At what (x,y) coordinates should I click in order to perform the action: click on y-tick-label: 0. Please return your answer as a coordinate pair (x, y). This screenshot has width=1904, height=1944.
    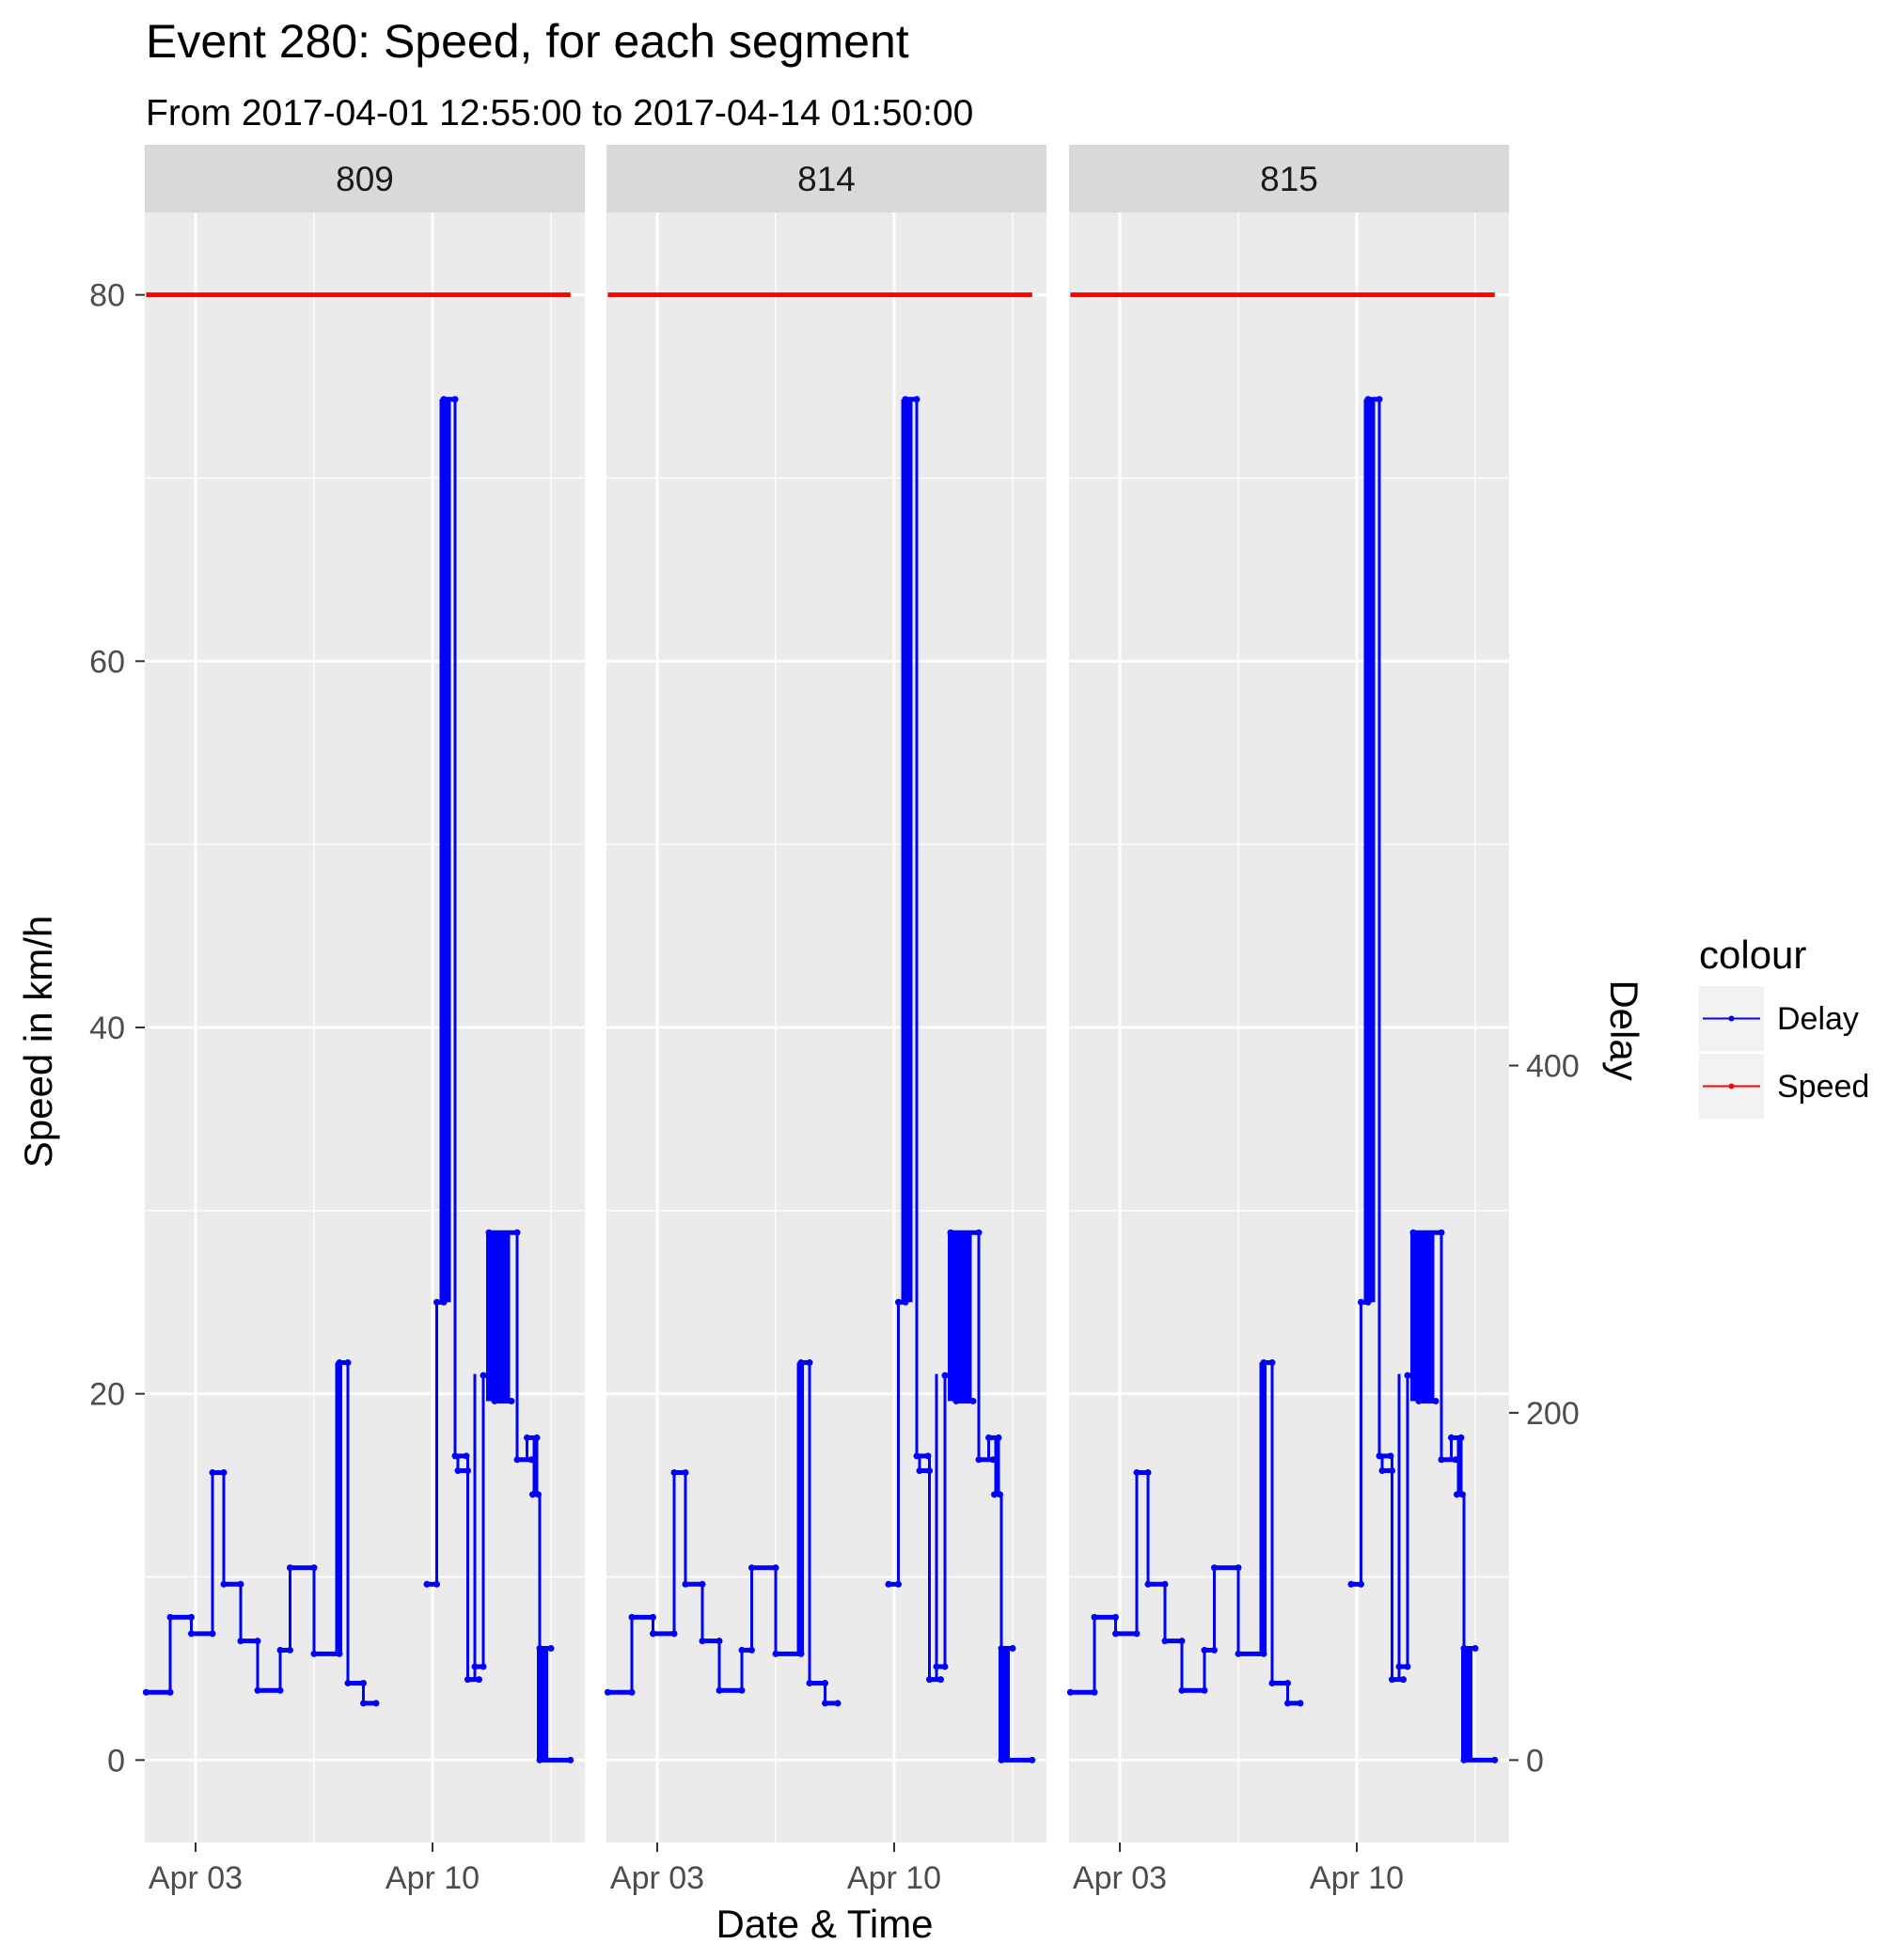
    Looking at the image, I should click on (116, 1761).